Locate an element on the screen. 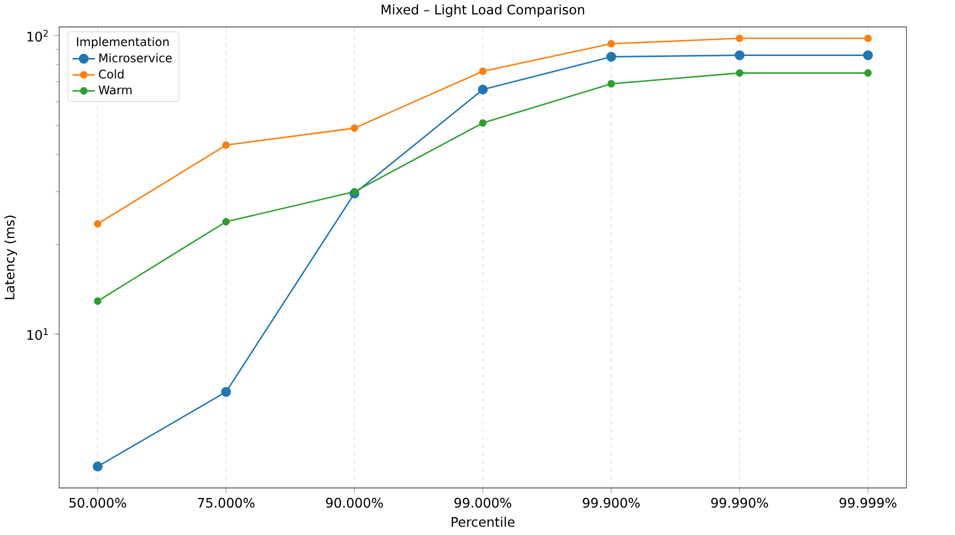 The image size is (955, 535). x-tick-label: 99.999% is located at coordinates (868, 503).